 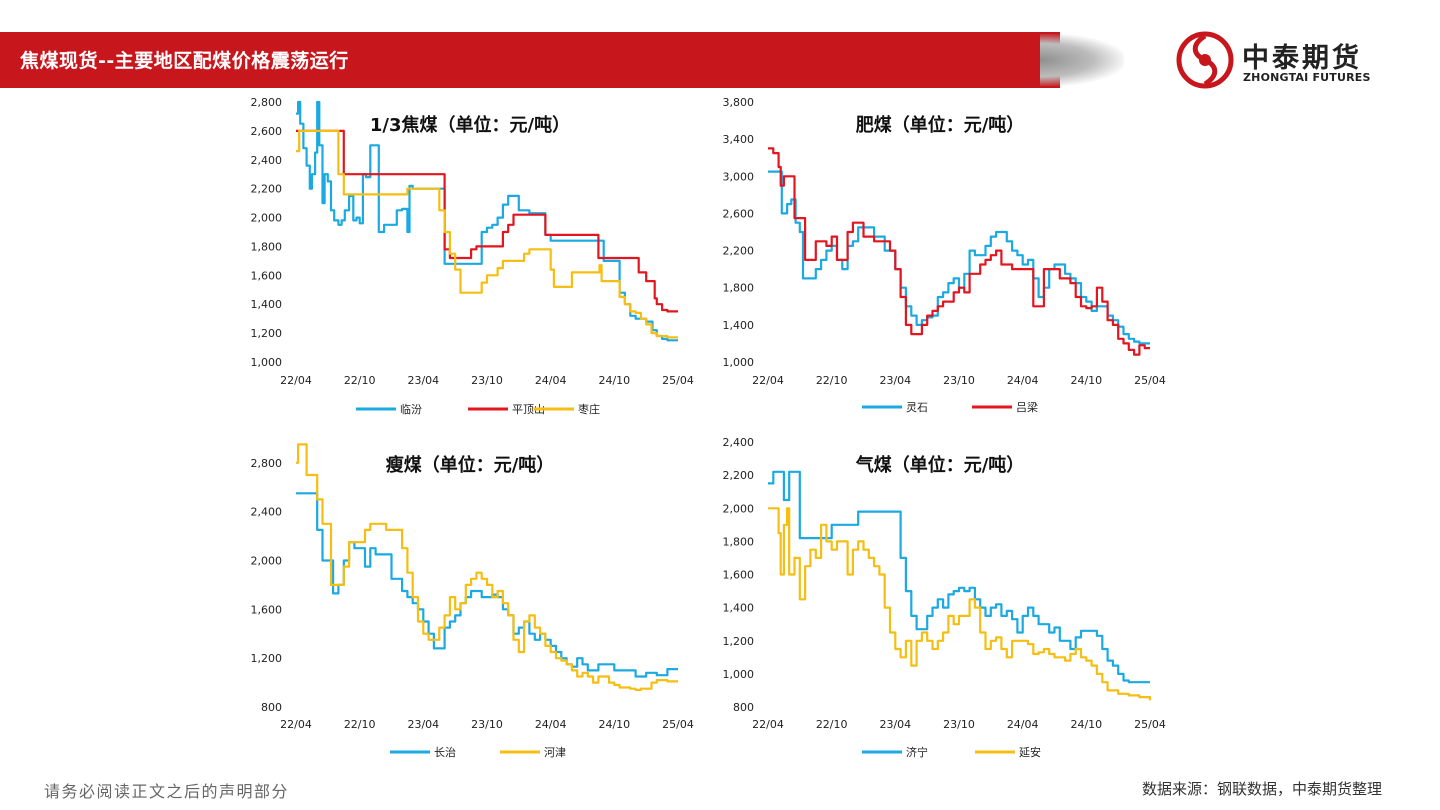 What do you see at coordinates (1030, 752) in the screenshot?
I see `legend-label: 延安` at bounding box center [1030, 752].